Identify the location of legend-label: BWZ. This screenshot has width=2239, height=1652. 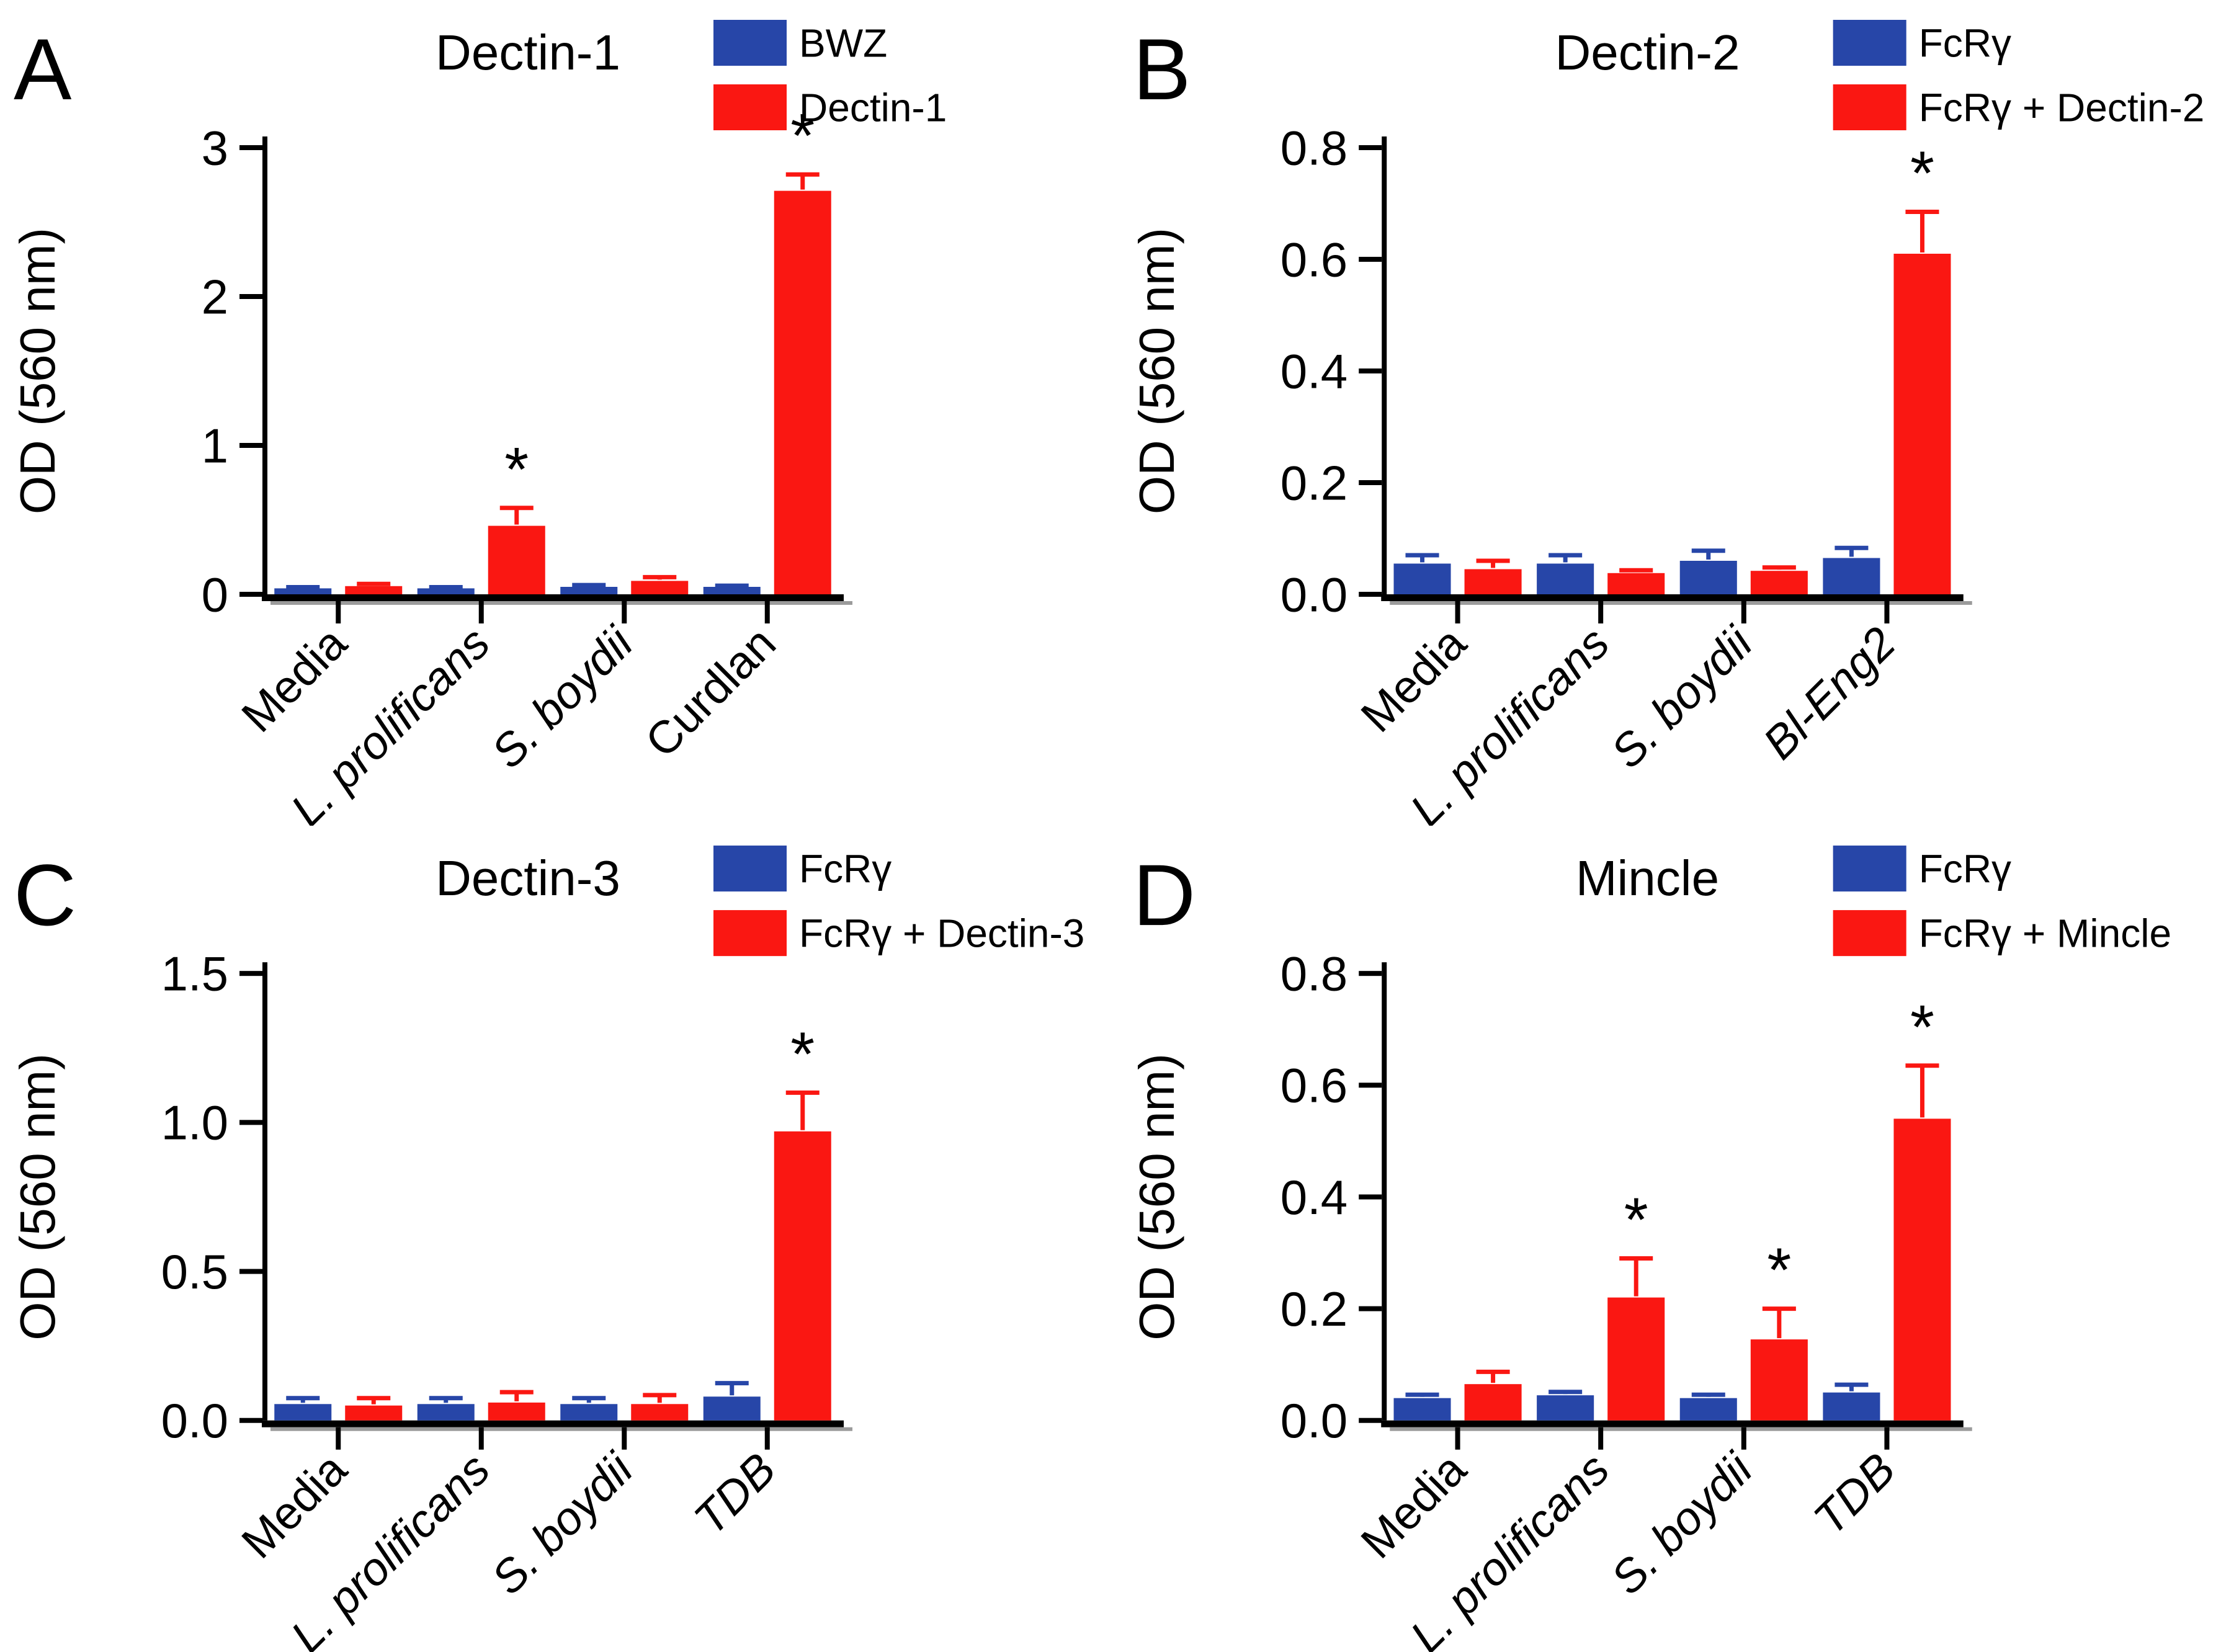
(843, 42).